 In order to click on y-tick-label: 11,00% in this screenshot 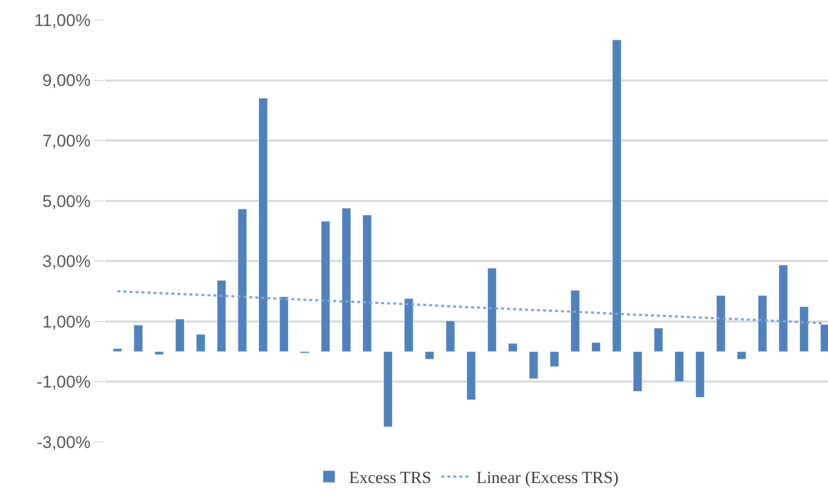, I will do `click(62, 20)`.